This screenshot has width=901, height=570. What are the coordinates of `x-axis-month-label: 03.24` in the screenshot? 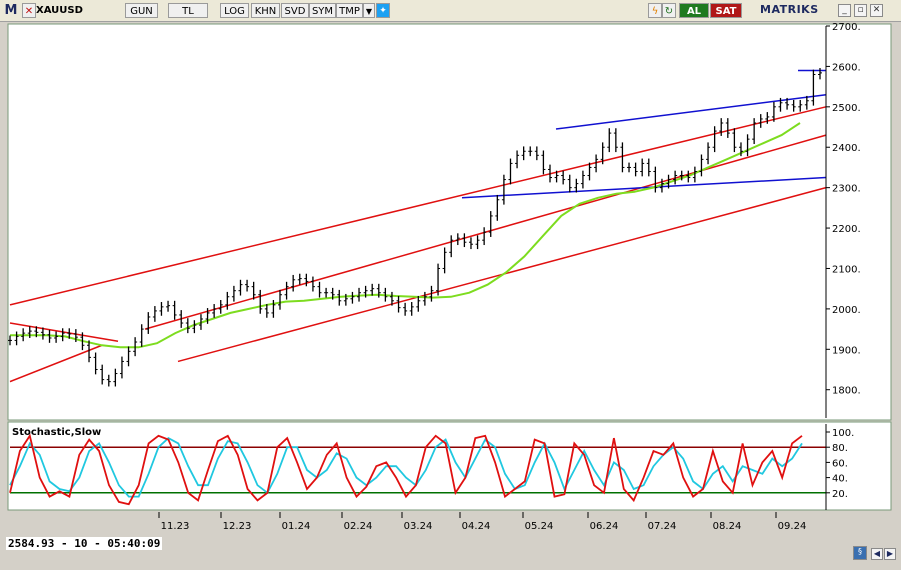 It's located at (418, 526).